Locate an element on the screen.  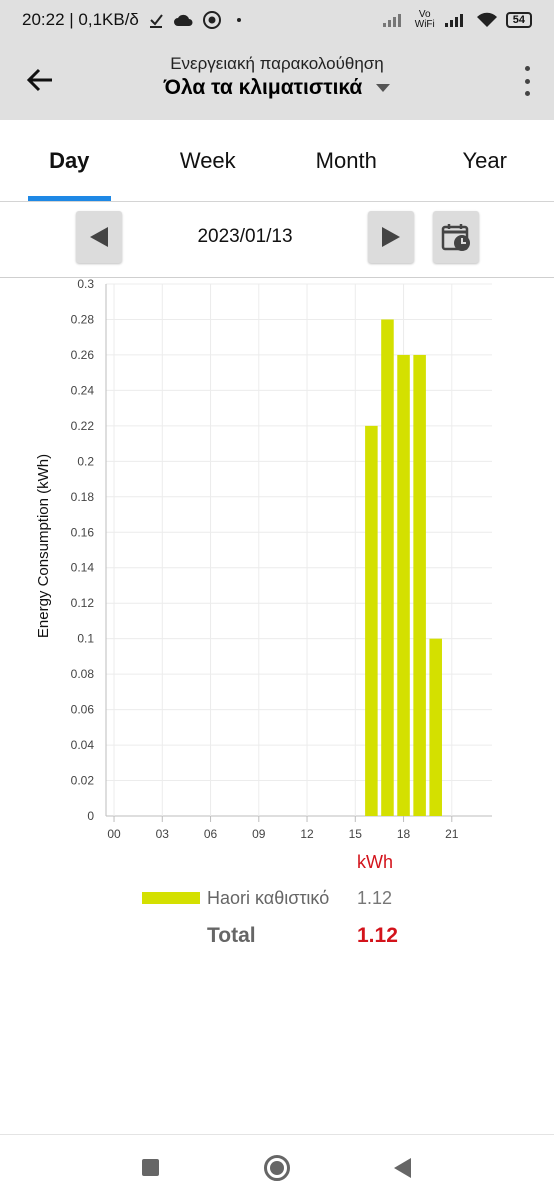
date-navigator: 2023/01/13 is located at coordinates (277, 240).